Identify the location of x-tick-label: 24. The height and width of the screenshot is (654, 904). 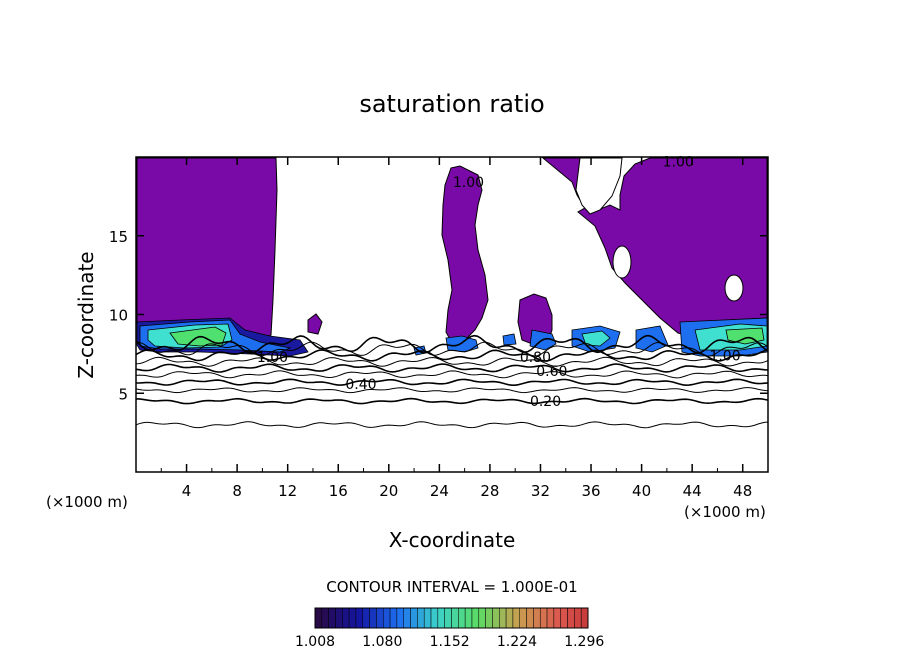
(439, 491).